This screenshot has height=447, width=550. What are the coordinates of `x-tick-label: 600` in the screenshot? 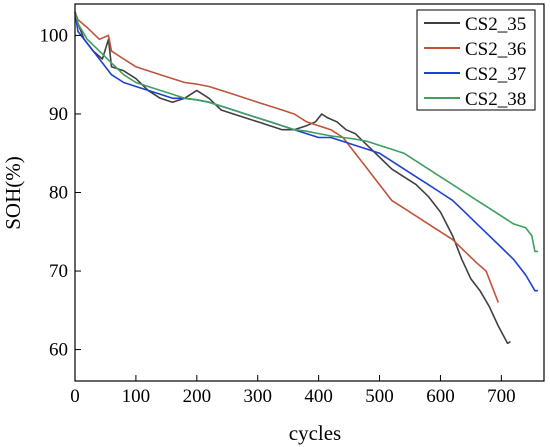 It's located at (440, 396).